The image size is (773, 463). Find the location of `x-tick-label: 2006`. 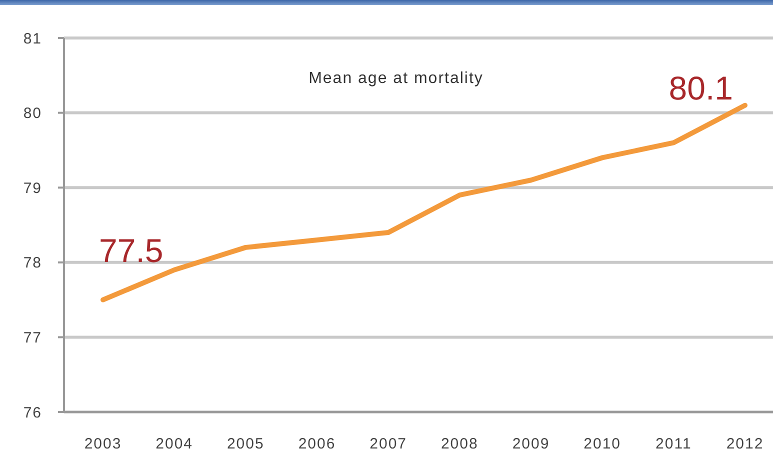

x-tick-label: 2006 is located at coordinates (317, 444).